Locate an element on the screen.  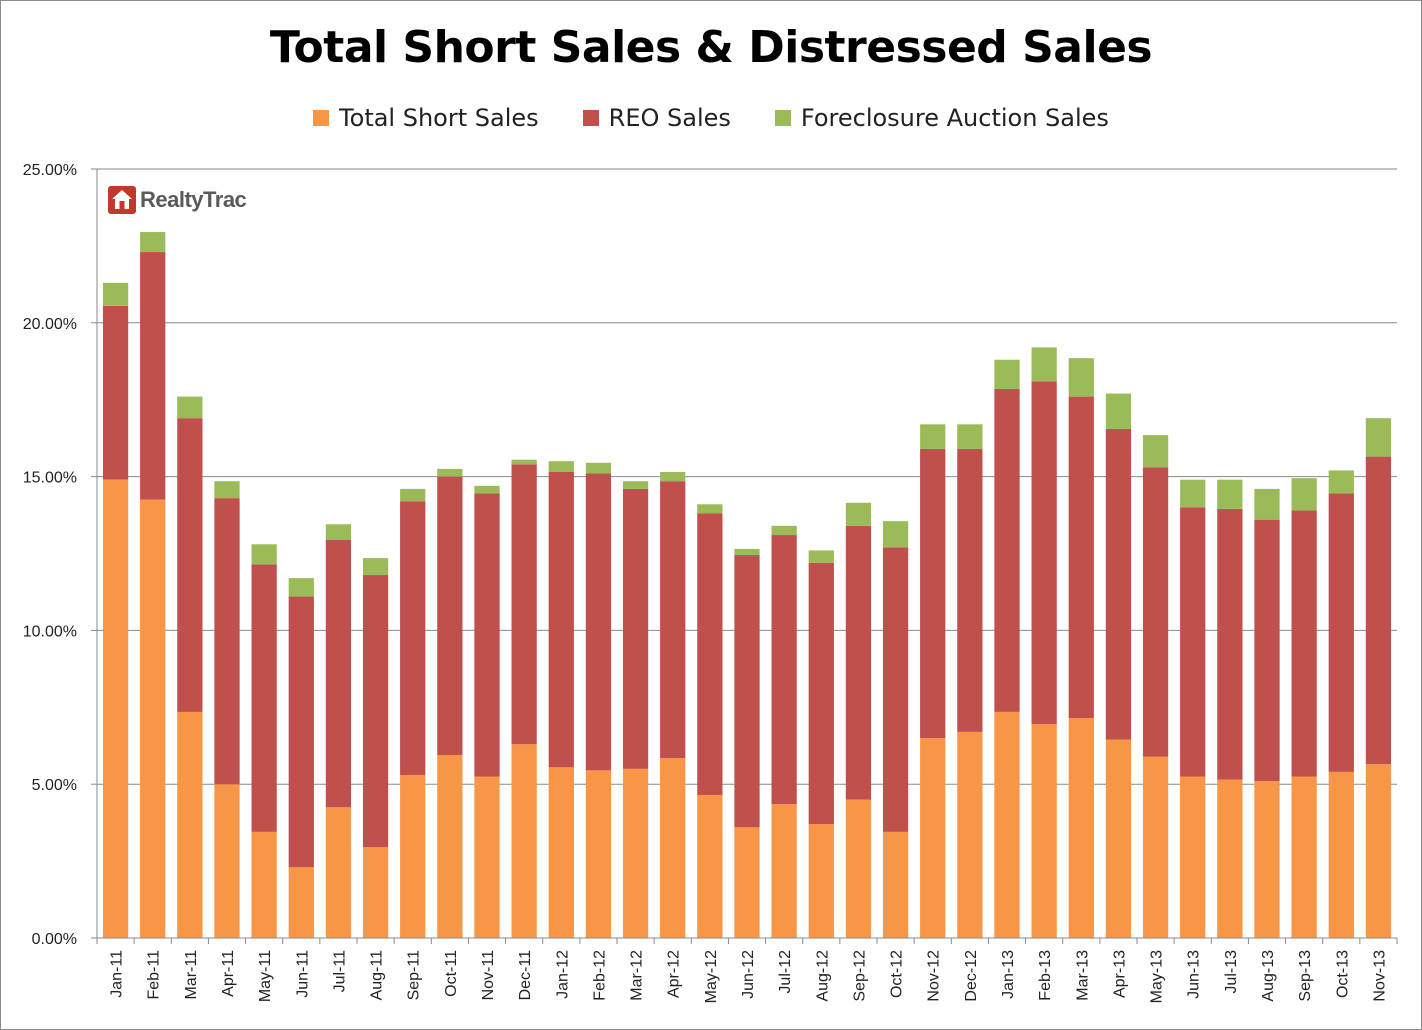
x-tick-label: Jul-13 is located at coordinates (1231, 972).